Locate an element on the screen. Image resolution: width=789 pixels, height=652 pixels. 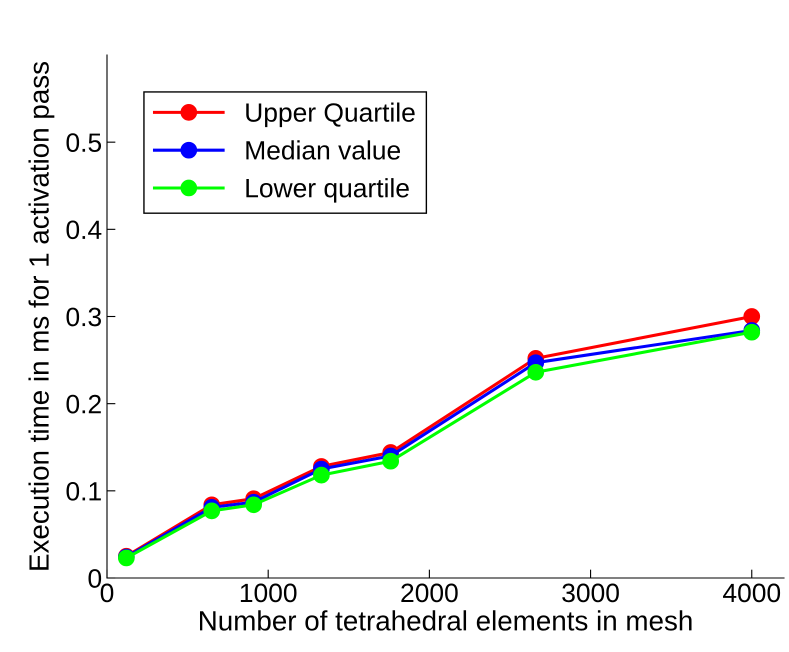
y-tick-label: 0.3 is located at coordinates (83, 317).